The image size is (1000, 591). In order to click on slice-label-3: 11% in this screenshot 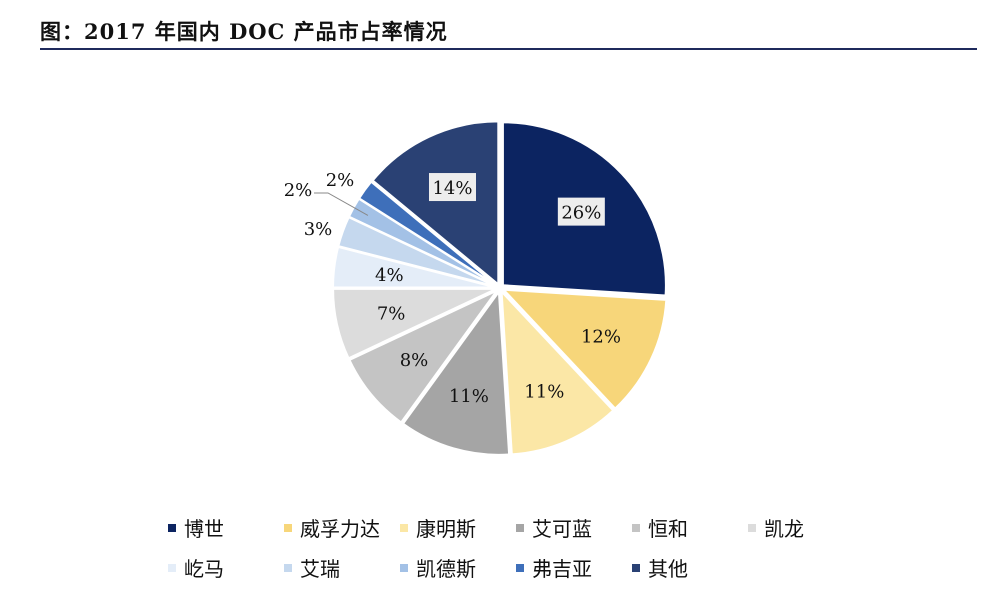, I will do `click(469, 396)`.